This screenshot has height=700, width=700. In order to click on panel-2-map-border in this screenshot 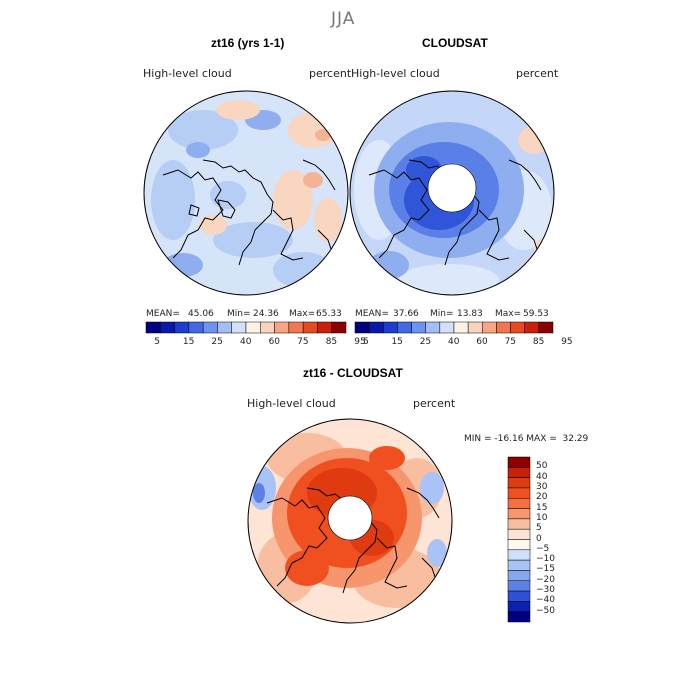, I will do `click(452, 193)`.